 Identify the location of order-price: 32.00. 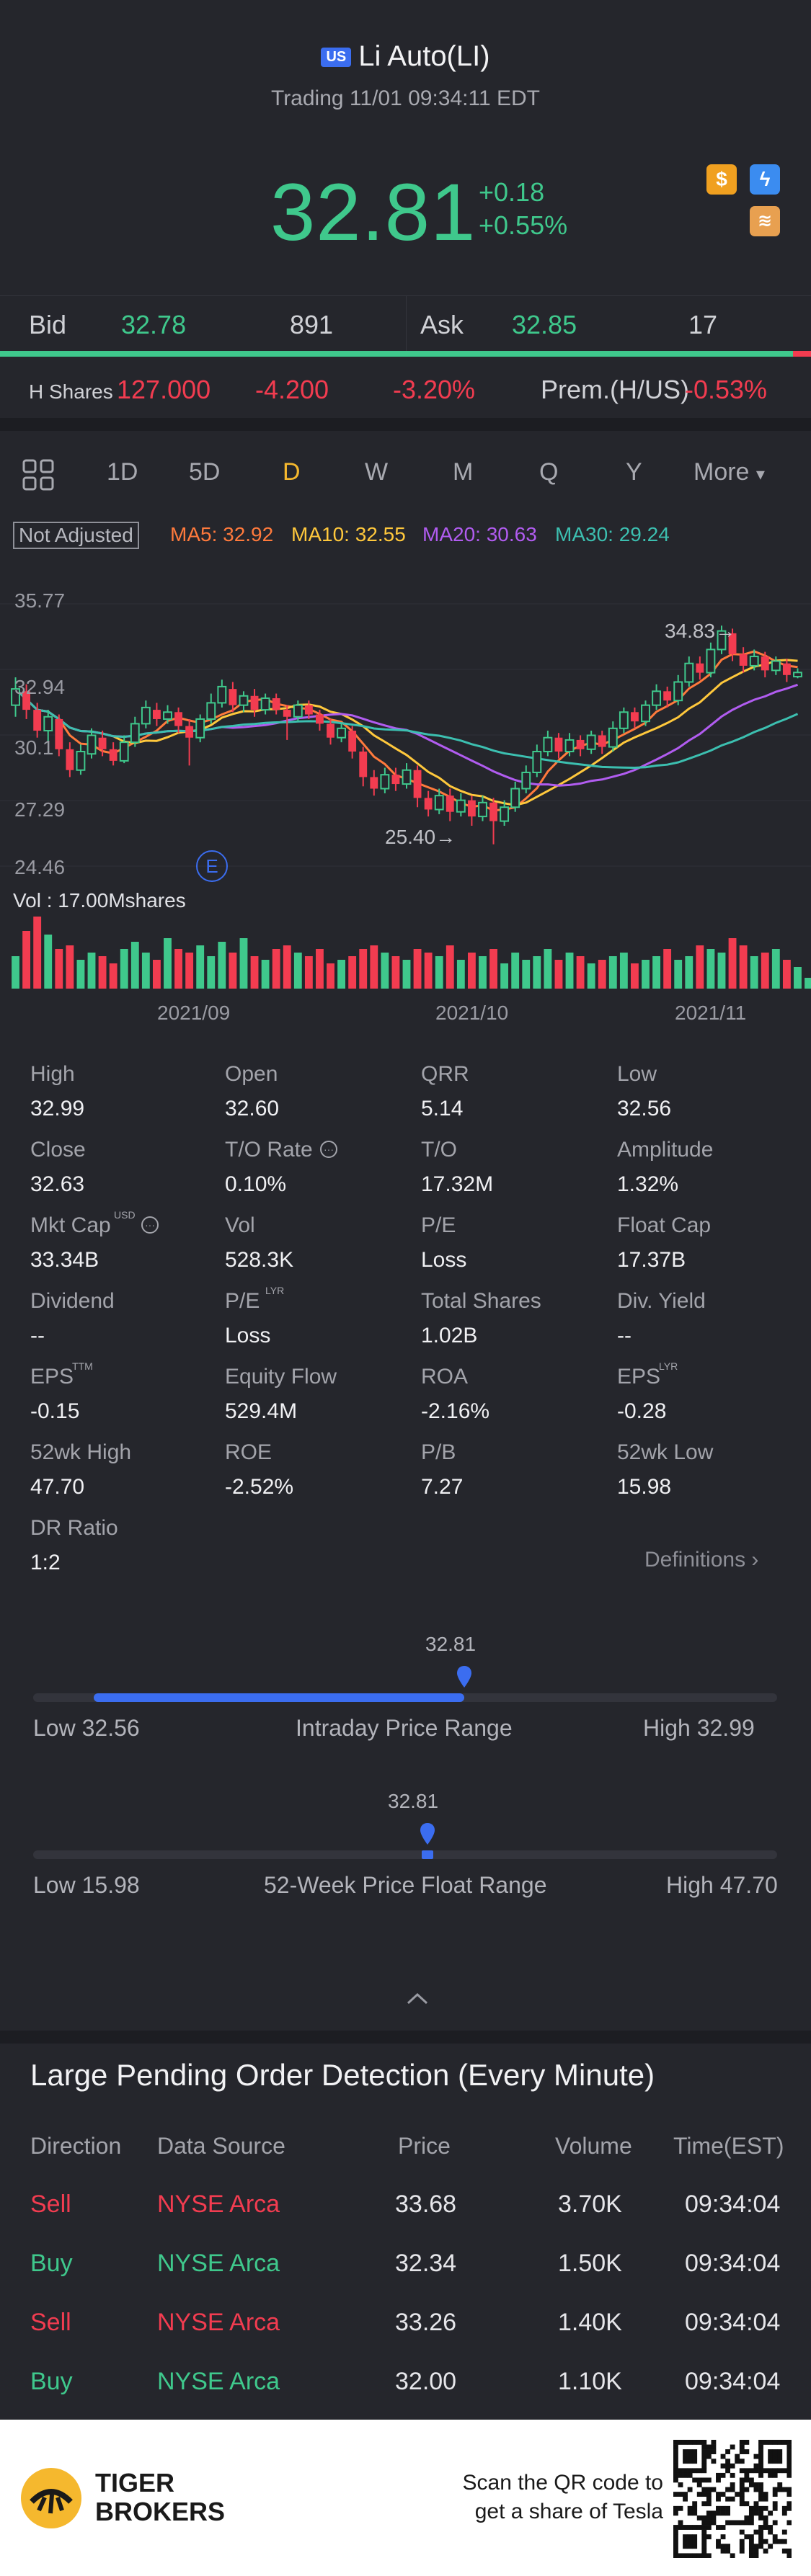
(426, 2381).